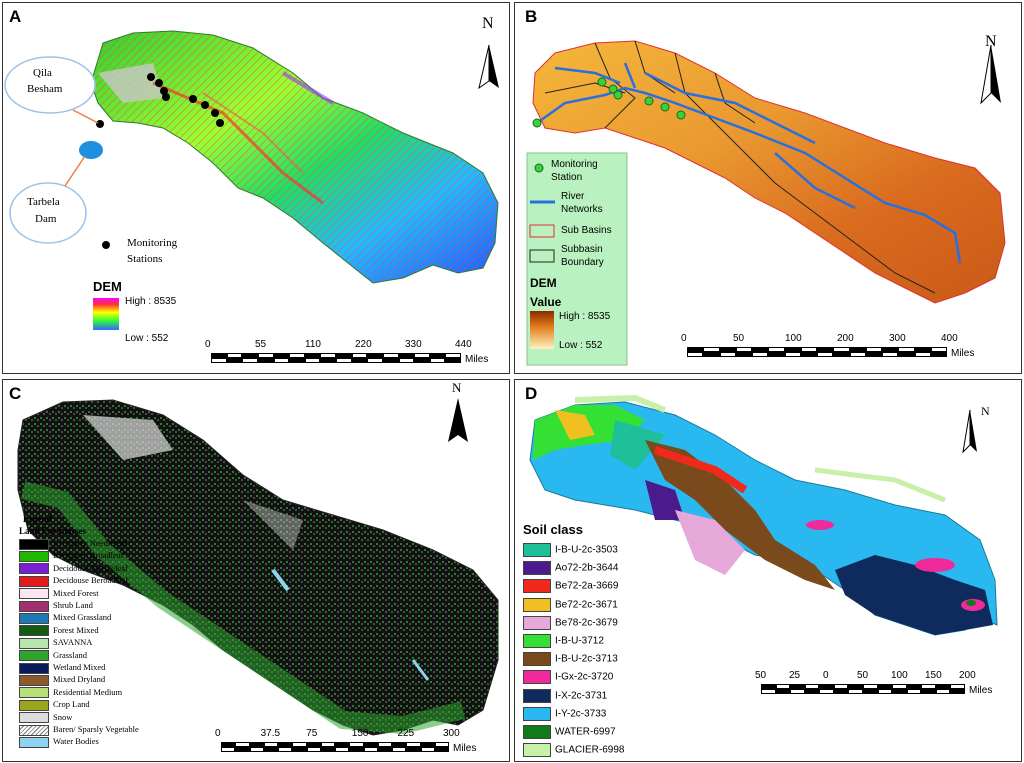 Image resolution: width=1024 pixels, height=763 pixels. Describe the element at coordinates (313, 344) in the screenshot. I see `scale-tick-label: 110` at that location.